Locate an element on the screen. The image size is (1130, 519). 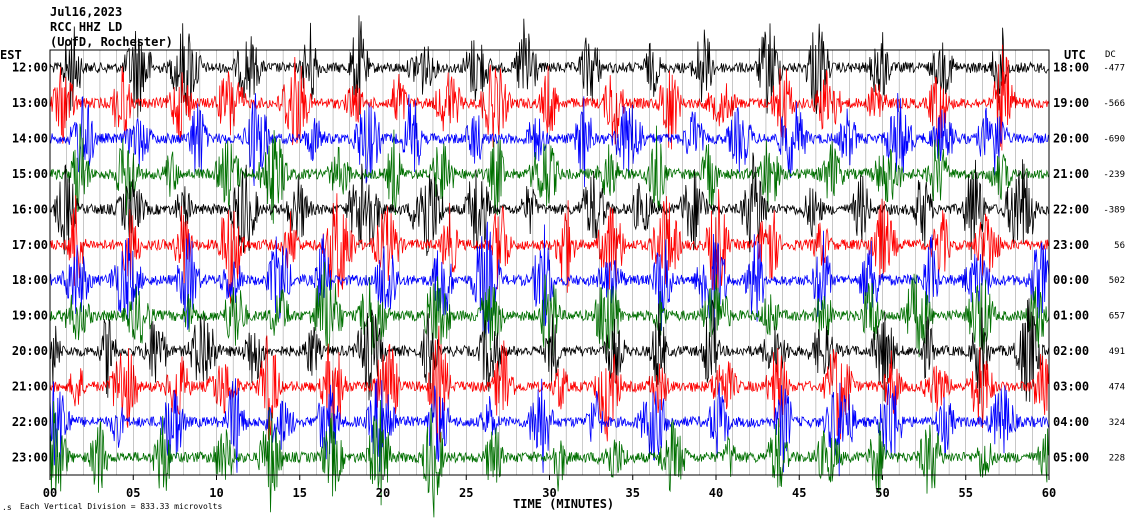
utc-tick-label: 19:00 is located at coordinates (1071, 103).